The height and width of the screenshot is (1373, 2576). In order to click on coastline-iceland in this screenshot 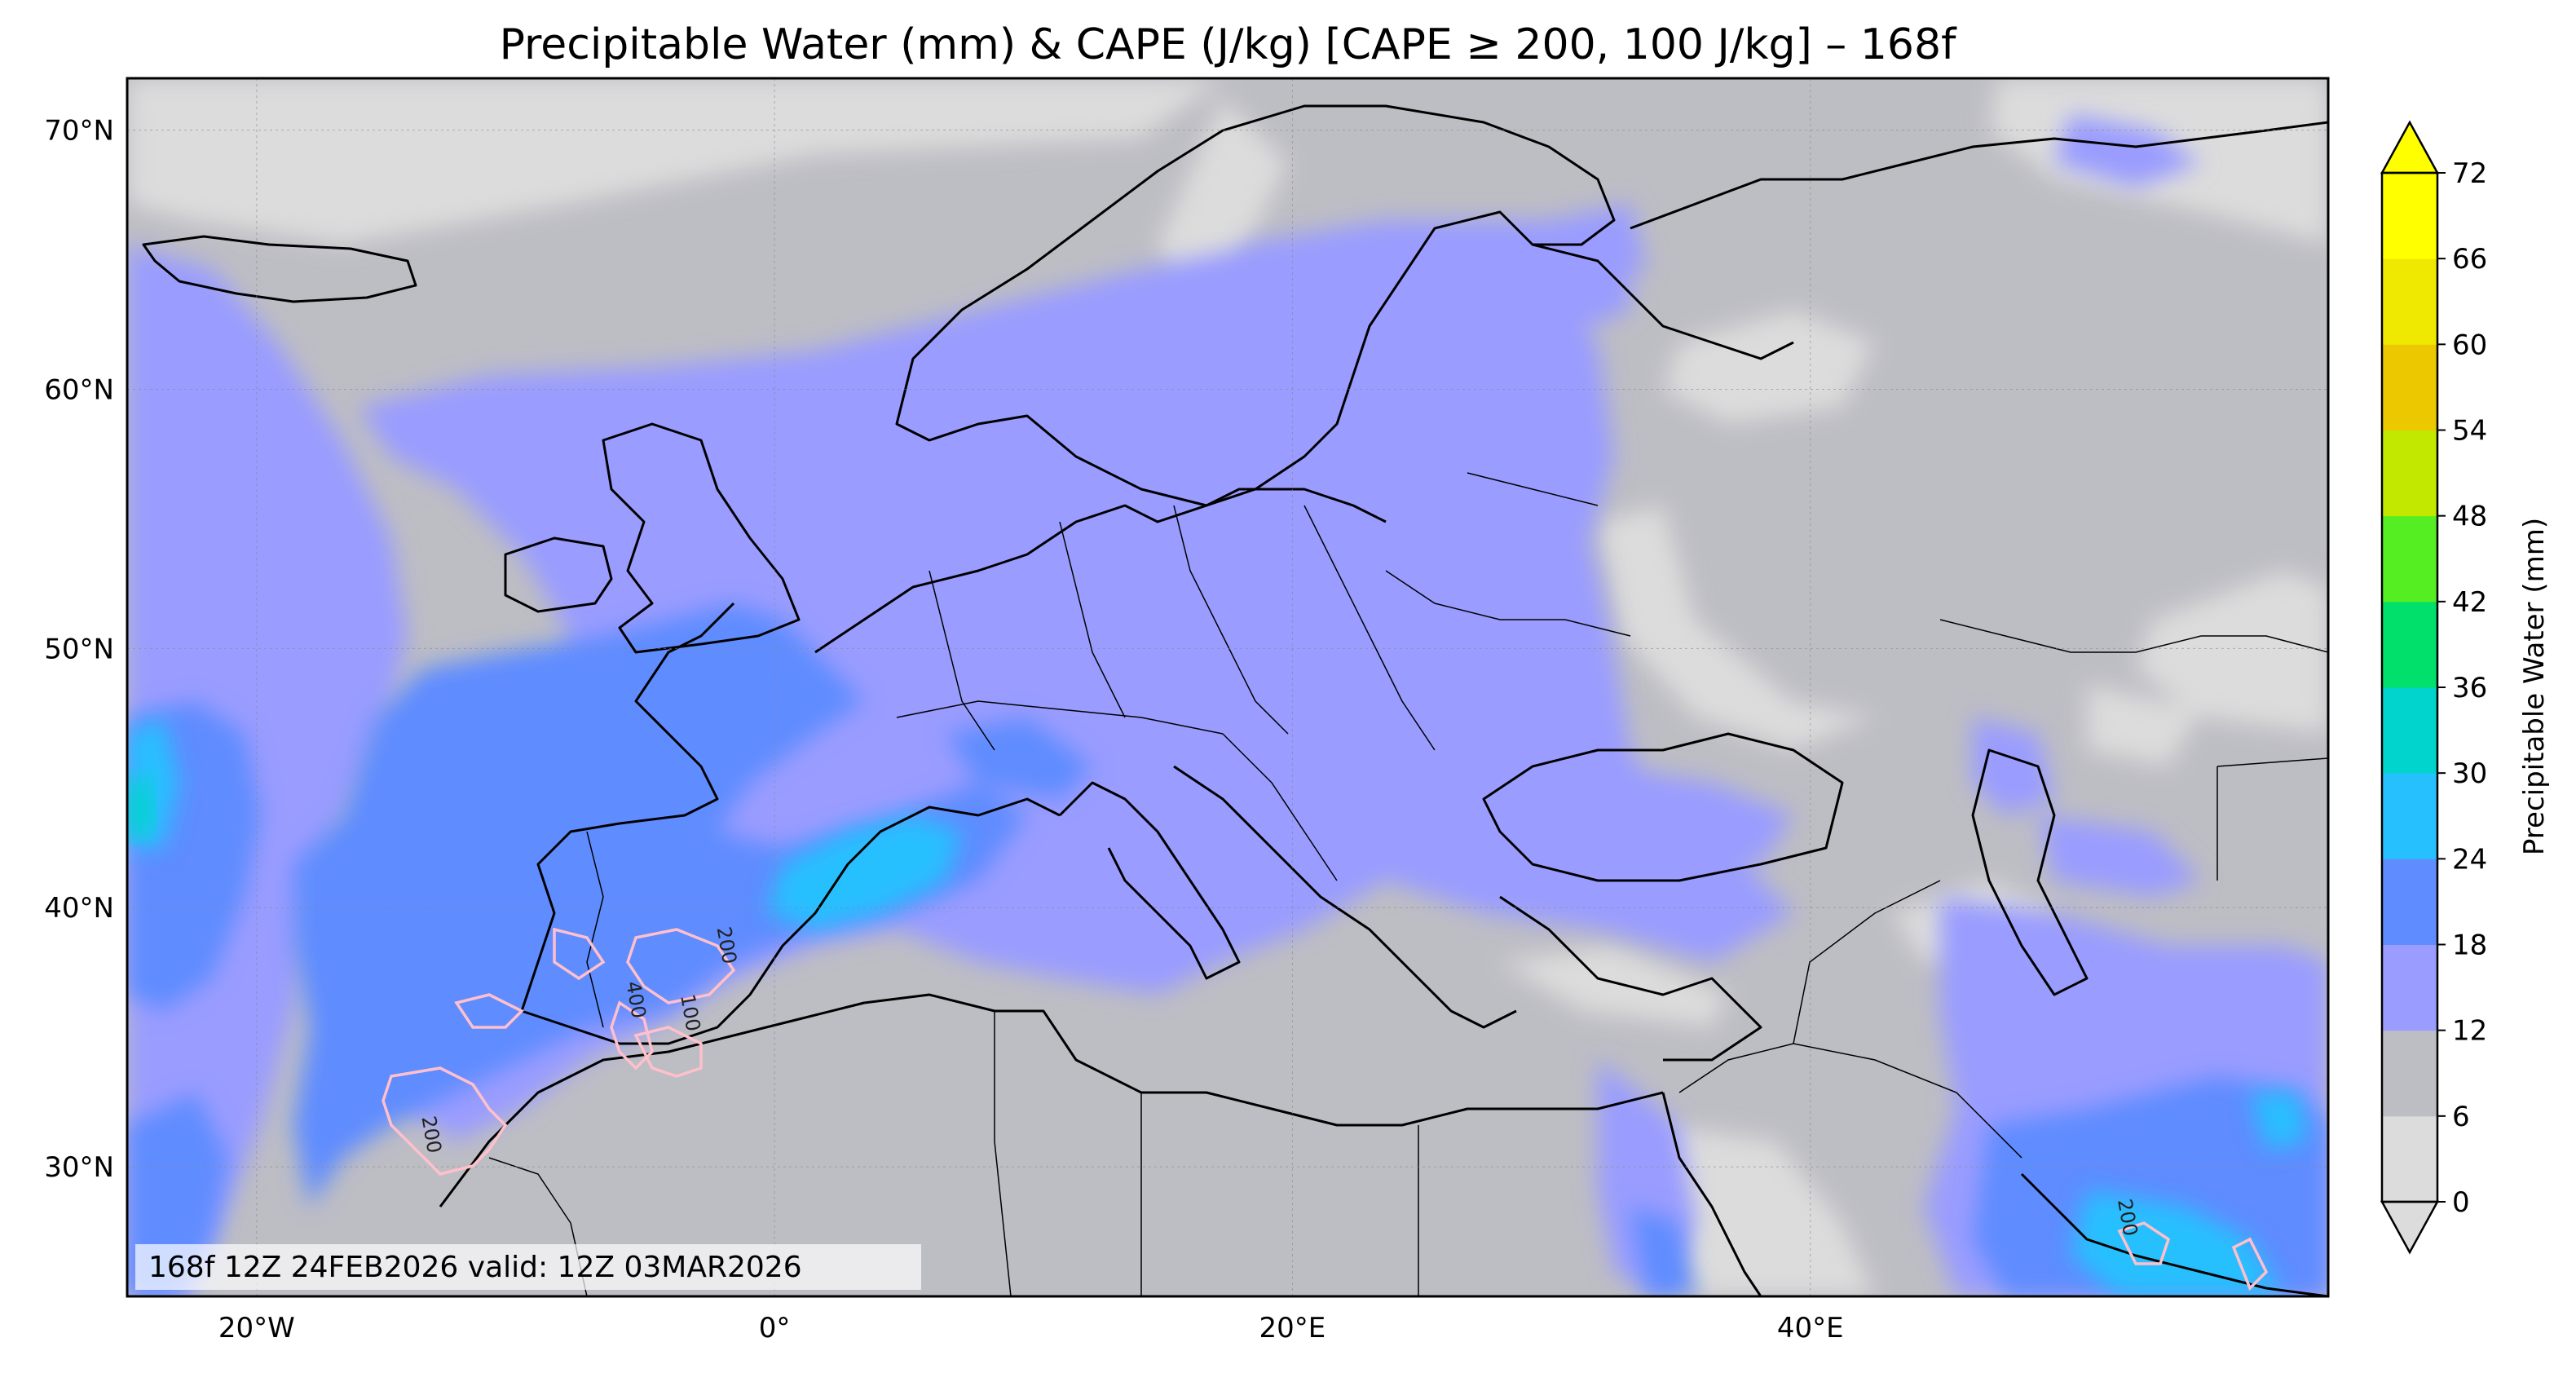, I will do `click(279, 269)`.